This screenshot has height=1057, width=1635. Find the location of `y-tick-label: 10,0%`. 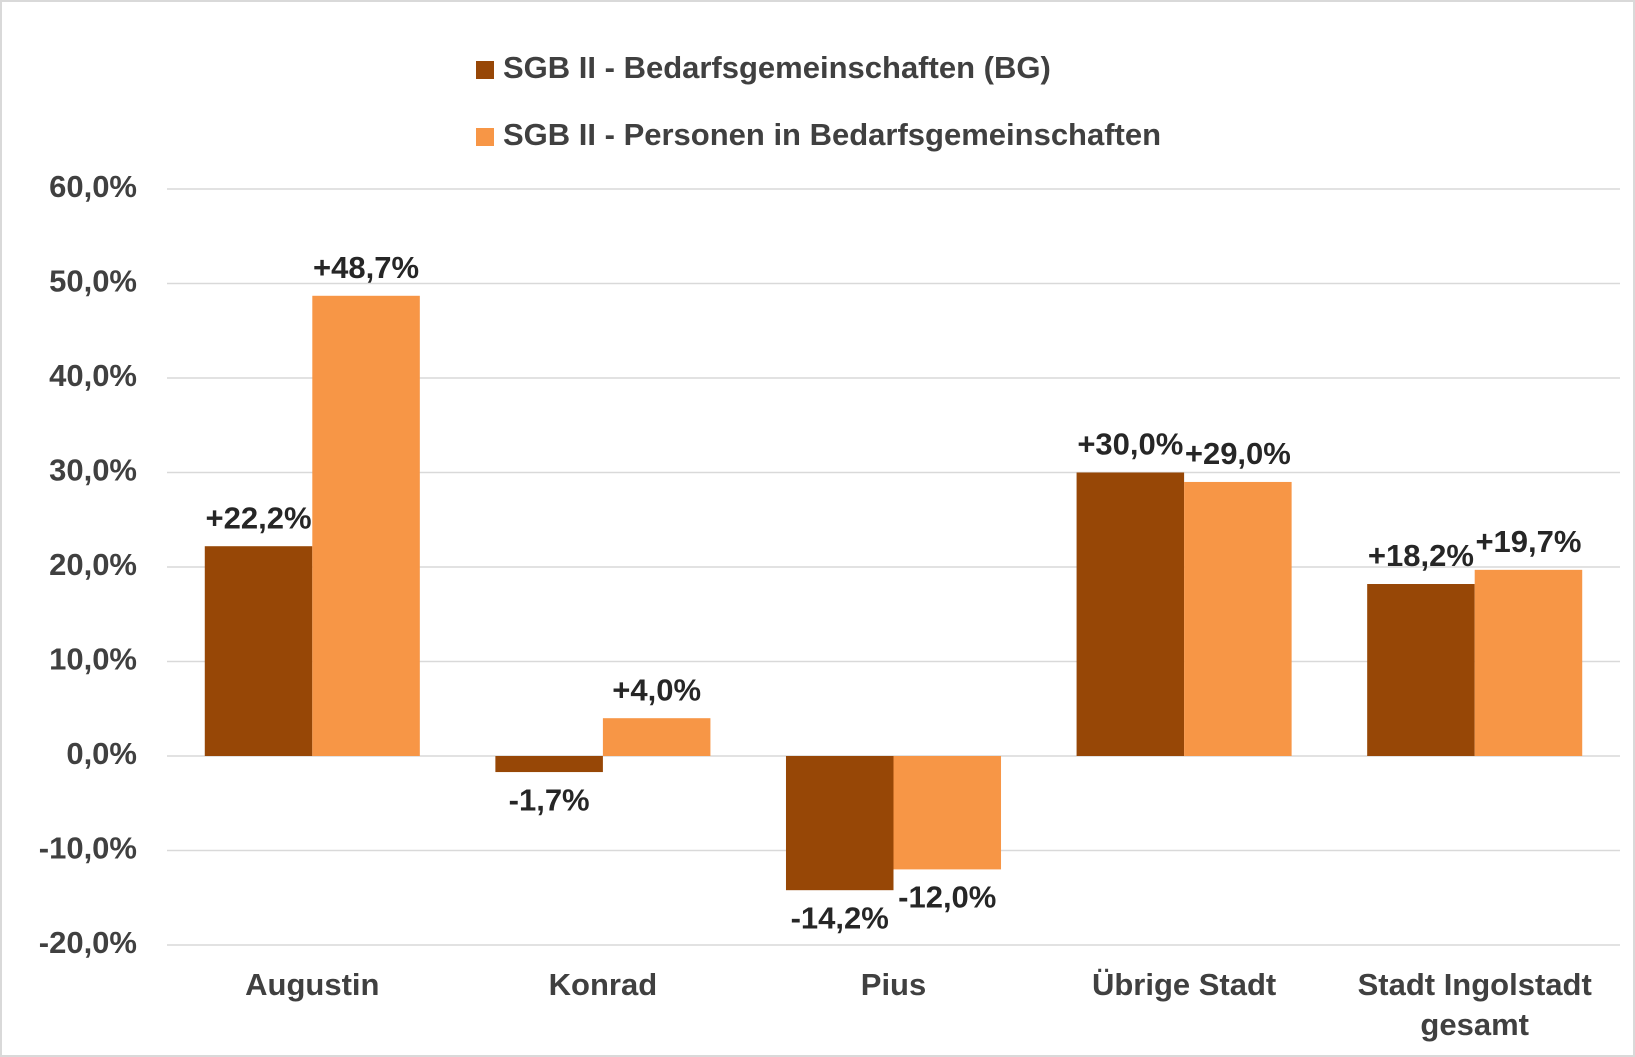

y-tick-label: 10,0% is located at coordinates (93, 659).